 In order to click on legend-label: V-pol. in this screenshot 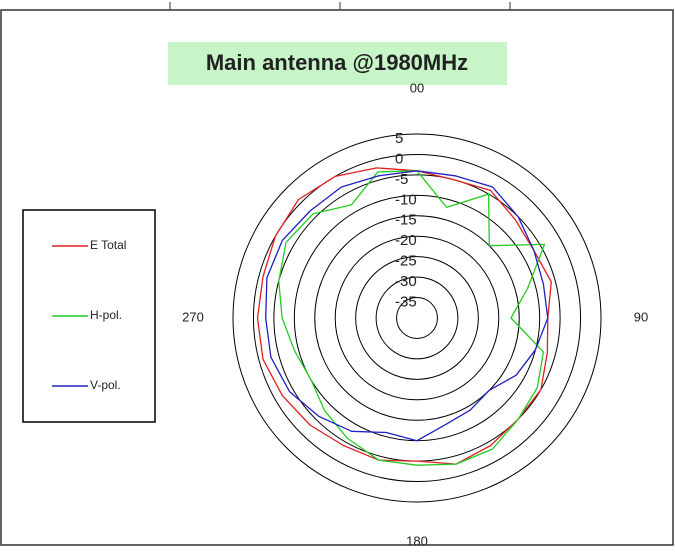, I will do `click(105, 385)`.